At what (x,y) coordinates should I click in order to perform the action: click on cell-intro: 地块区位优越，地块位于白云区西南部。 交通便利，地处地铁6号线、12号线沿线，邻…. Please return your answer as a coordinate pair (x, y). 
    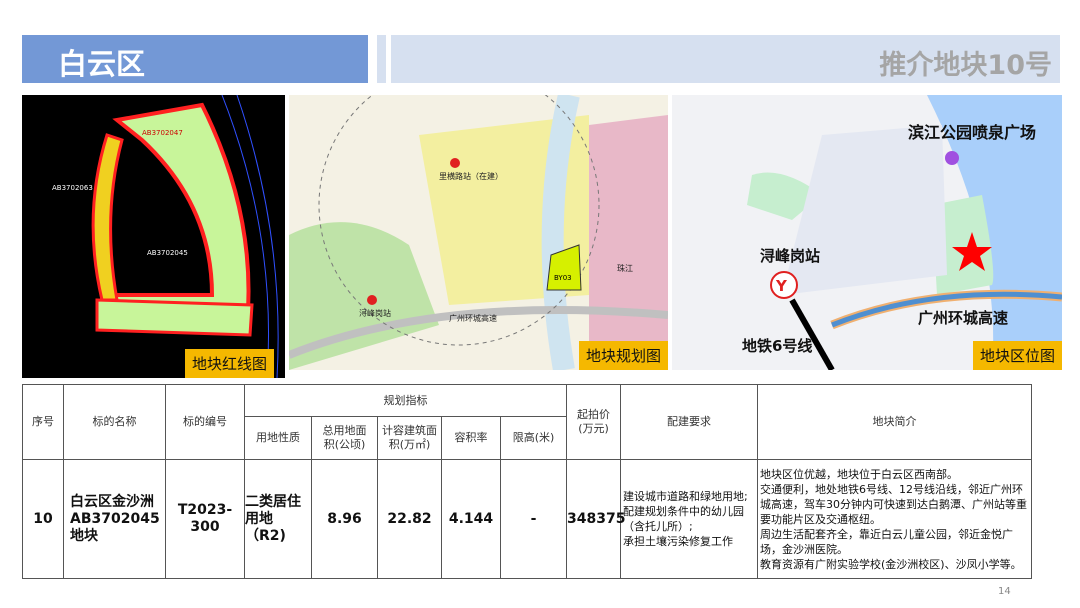
    Looking at the image, I should click on (894, 519).